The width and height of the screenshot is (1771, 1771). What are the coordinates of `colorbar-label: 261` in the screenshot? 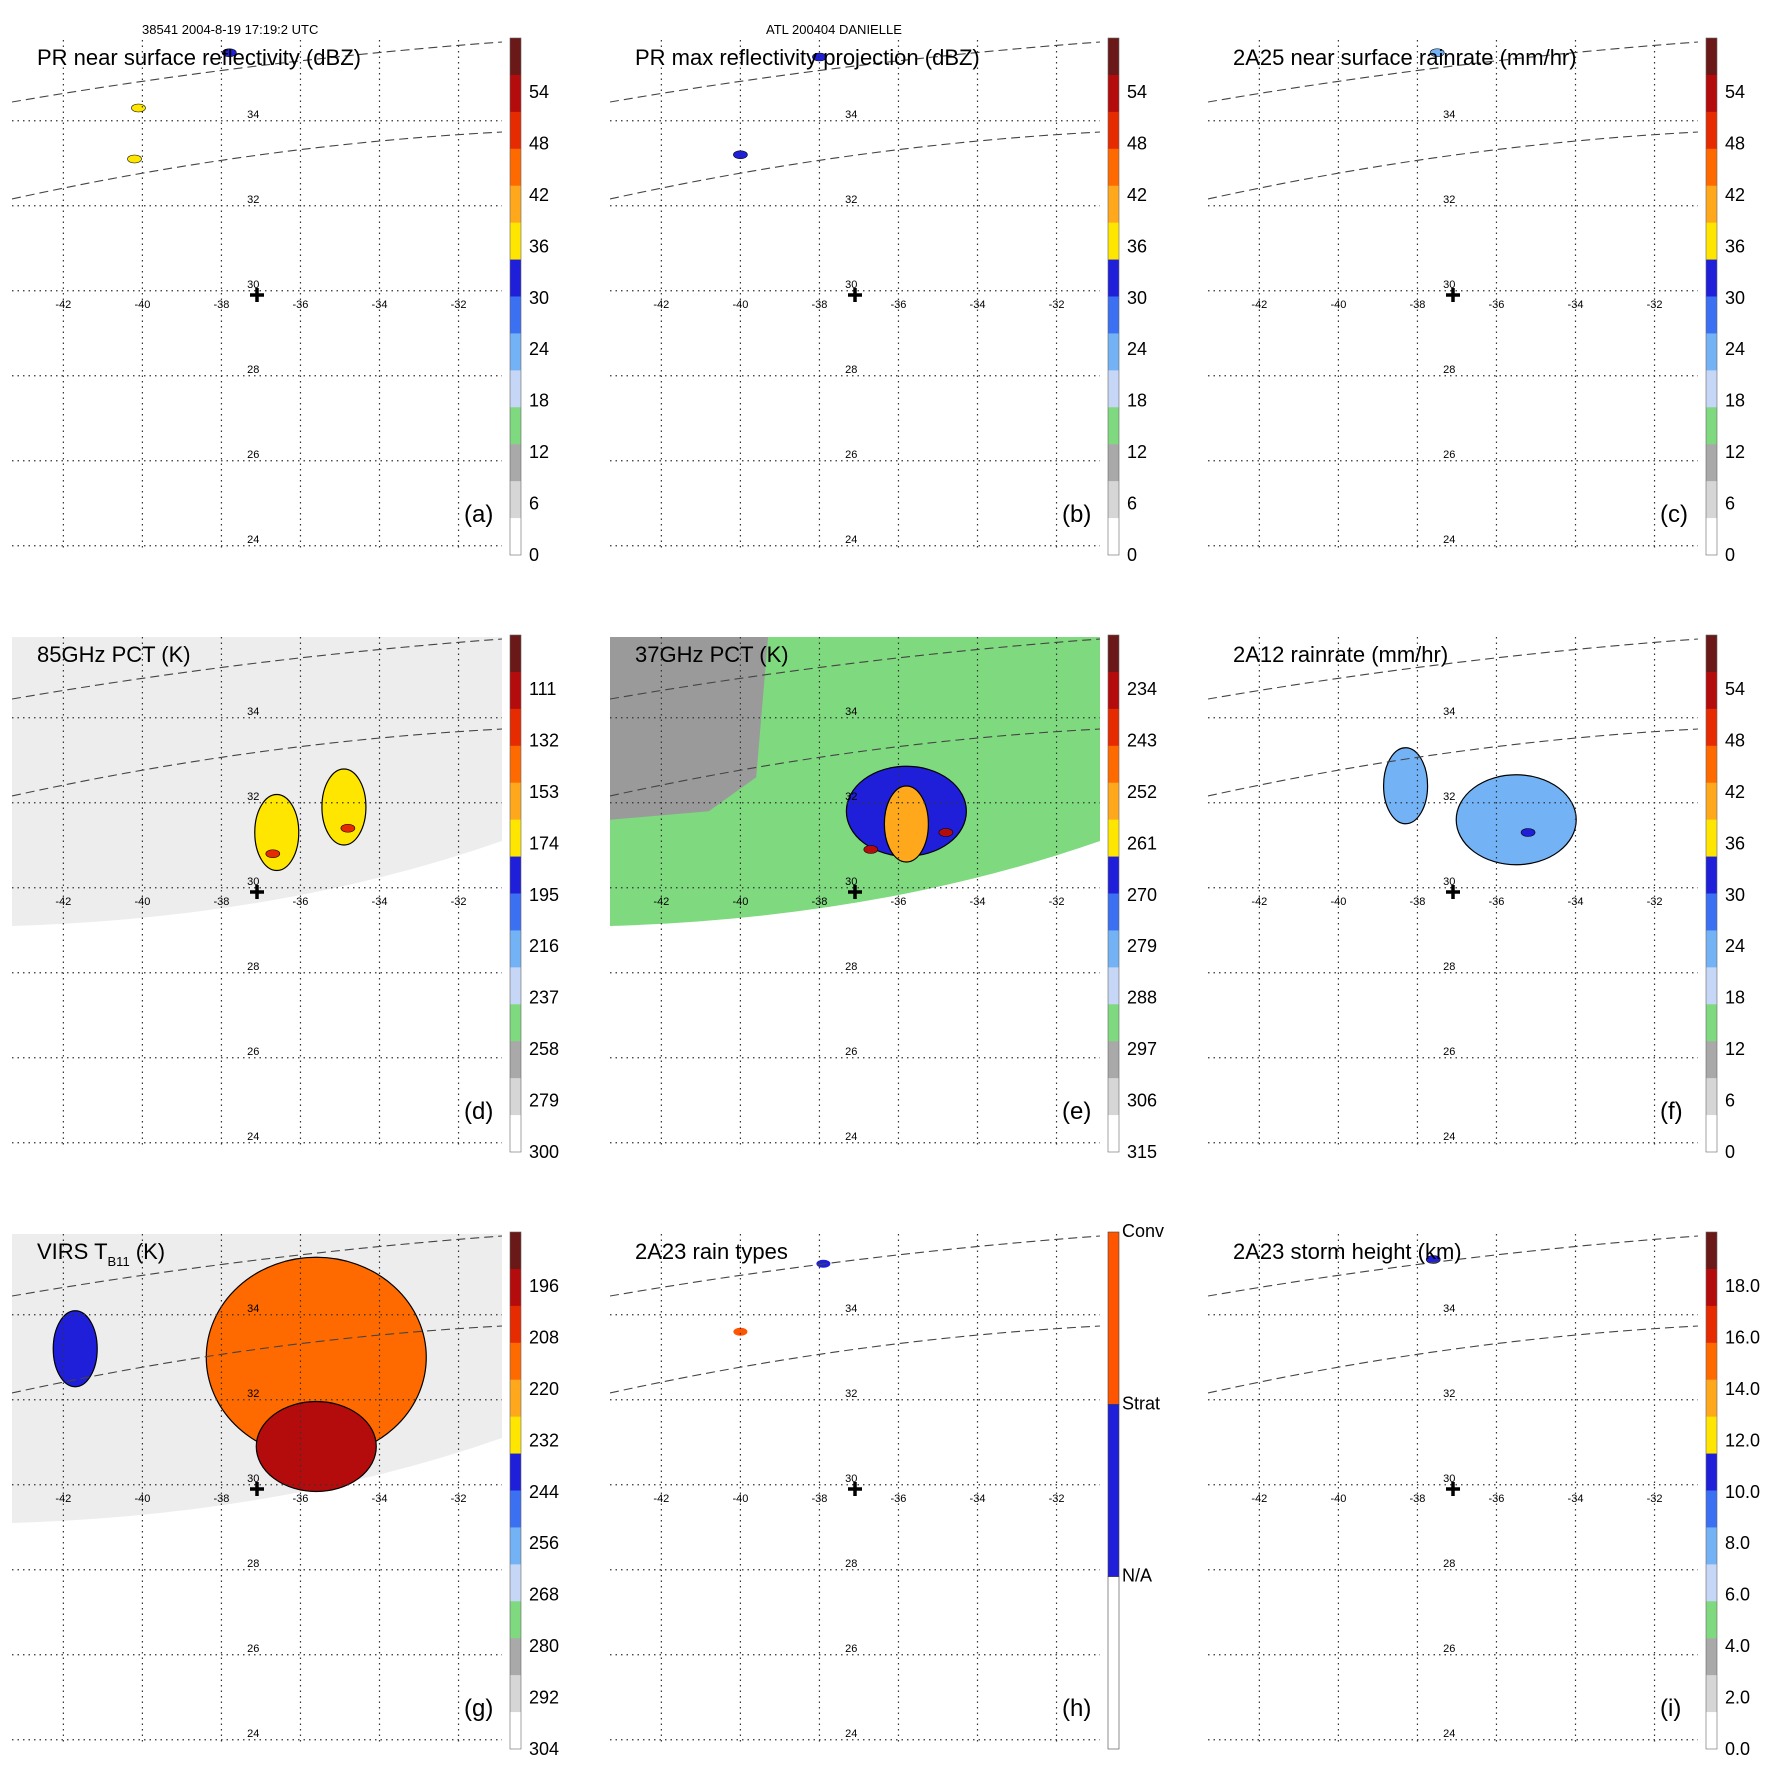 It's located at (1142, 843).